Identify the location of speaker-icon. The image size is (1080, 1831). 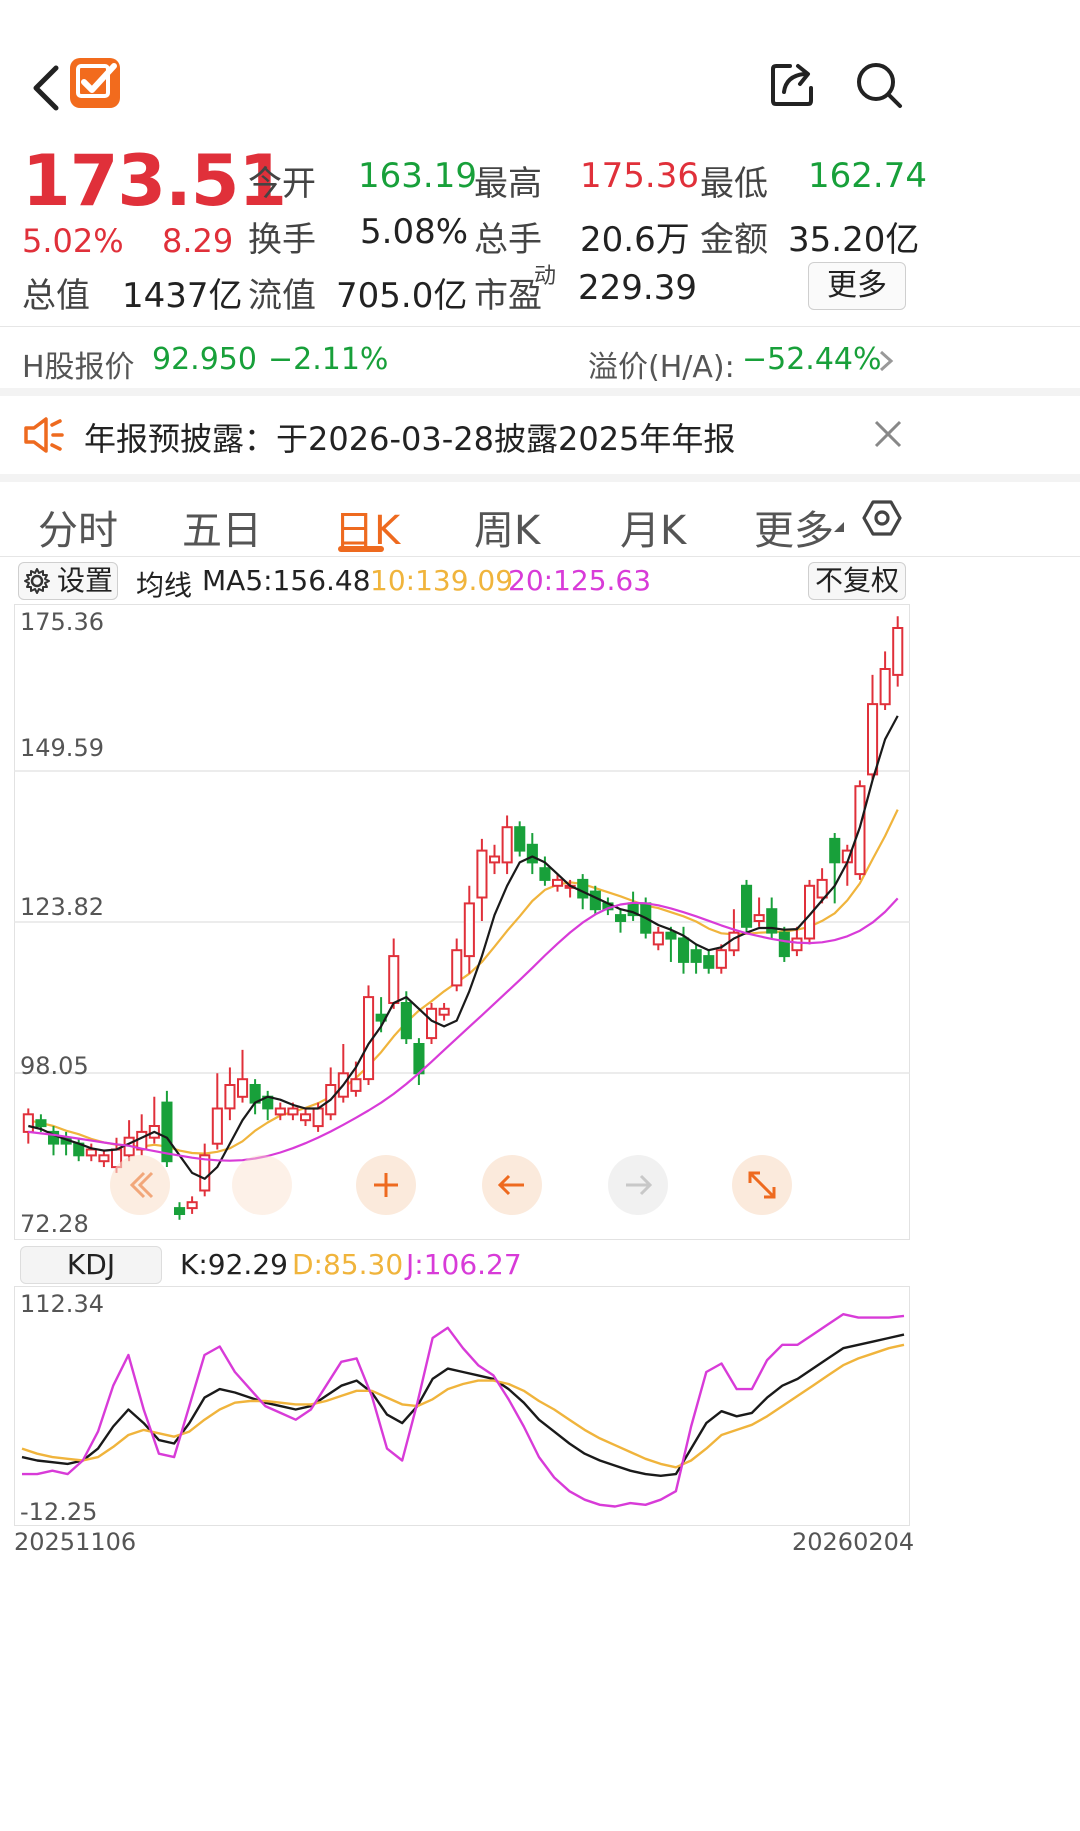
(44, 435).